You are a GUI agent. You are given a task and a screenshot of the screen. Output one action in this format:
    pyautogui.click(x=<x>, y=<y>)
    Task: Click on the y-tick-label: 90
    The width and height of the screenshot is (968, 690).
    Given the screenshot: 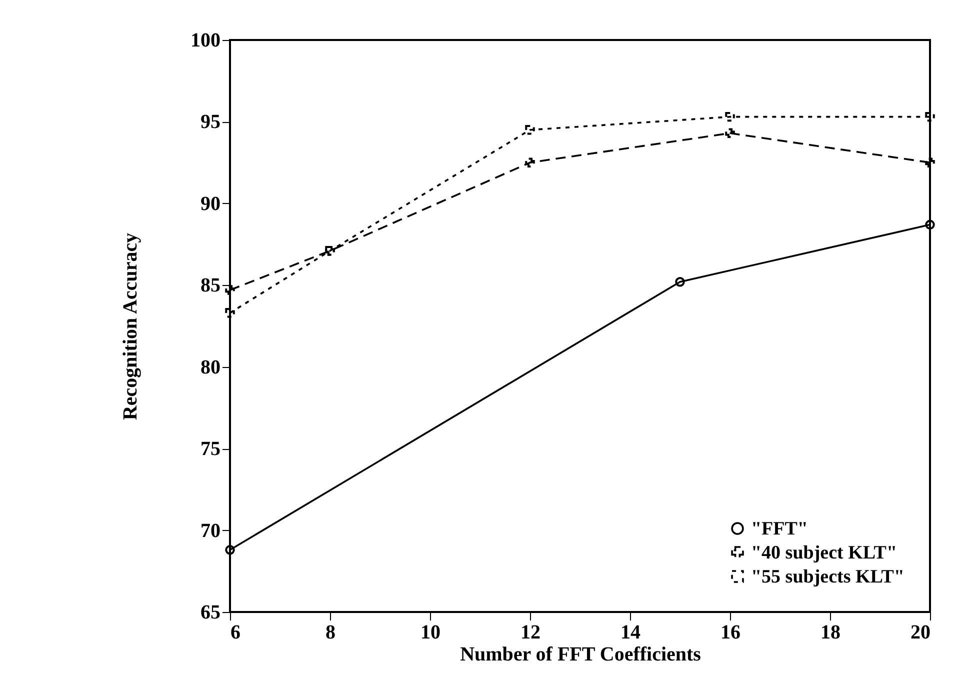 What is the action you would take?
    pyautogui.click(x=210, y=203)
    